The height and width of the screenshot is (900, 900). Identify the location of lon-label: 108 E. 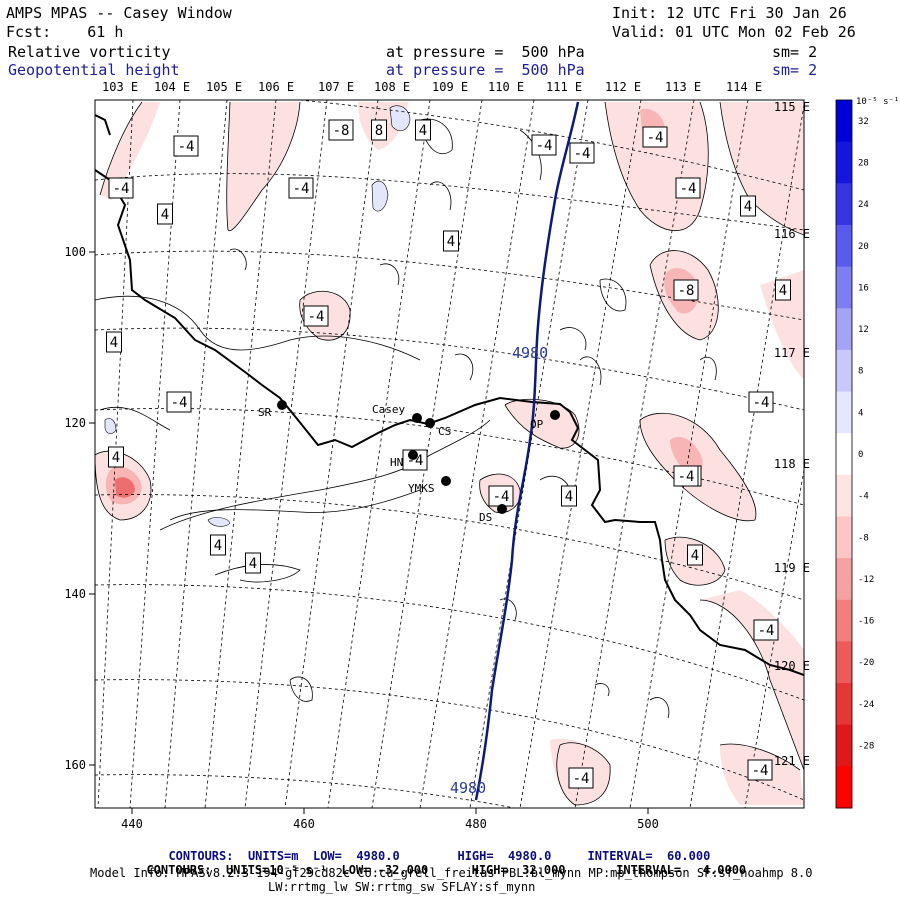
(392, 87).